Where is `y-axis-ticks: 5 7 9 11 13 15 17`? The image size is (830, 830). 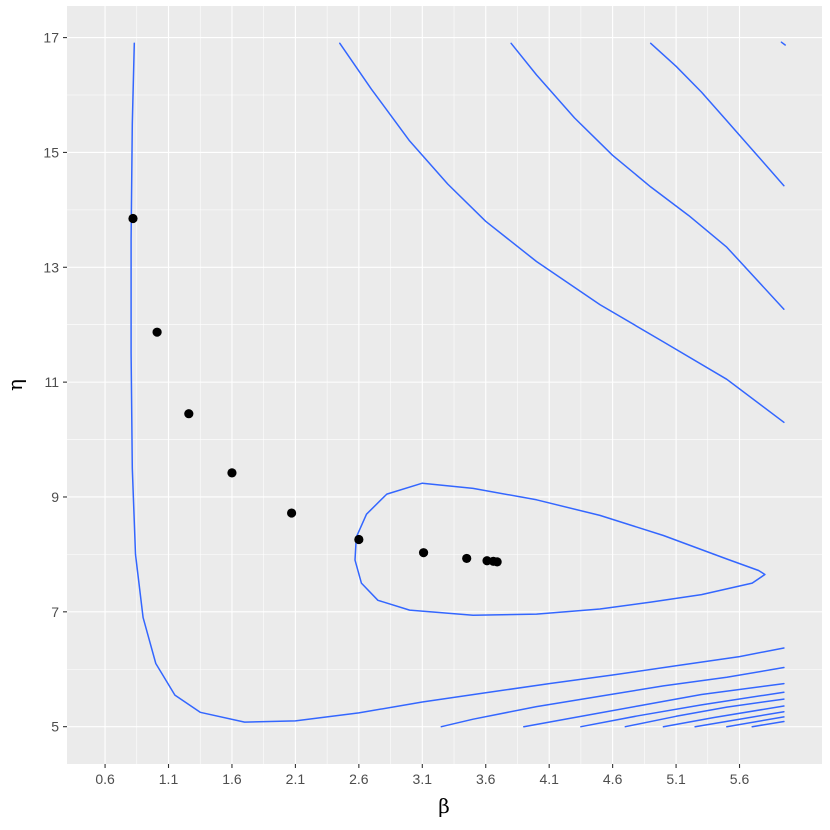
y-axis-ticks: 5 7 9 11 13 15 17 is located at coordinates (55, 382).